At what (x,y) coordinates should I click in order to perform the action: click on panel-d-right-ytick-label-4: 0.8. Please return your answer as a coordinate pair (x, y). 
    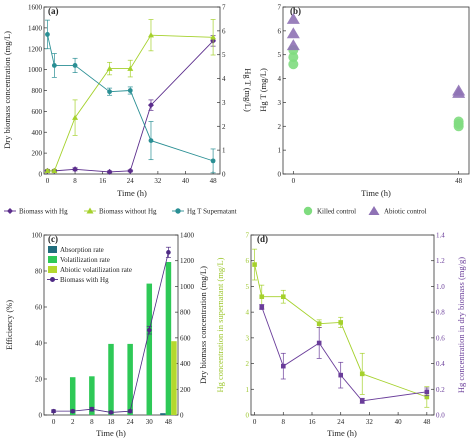
    Looking at the image, I should click on (440, 313).